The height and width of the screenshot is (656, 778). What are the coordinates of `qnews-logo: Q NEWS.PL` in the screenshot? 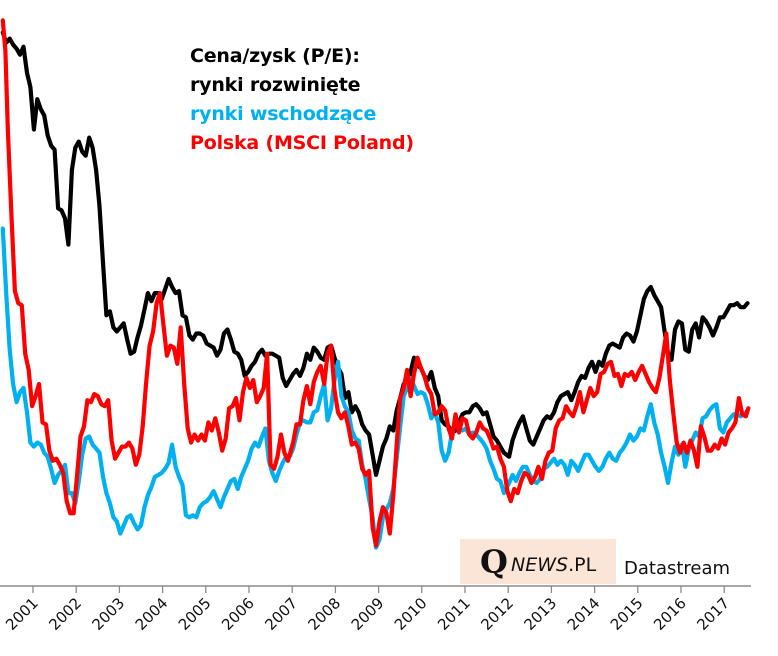 It's located at (538, 561).